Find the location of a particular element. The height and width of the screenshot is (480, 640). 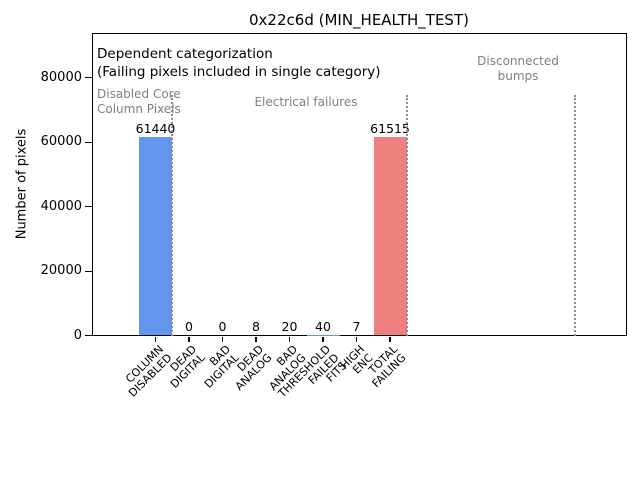

x-tick-label-text: TOTAL FAILING is located at coordinates (387, 366).